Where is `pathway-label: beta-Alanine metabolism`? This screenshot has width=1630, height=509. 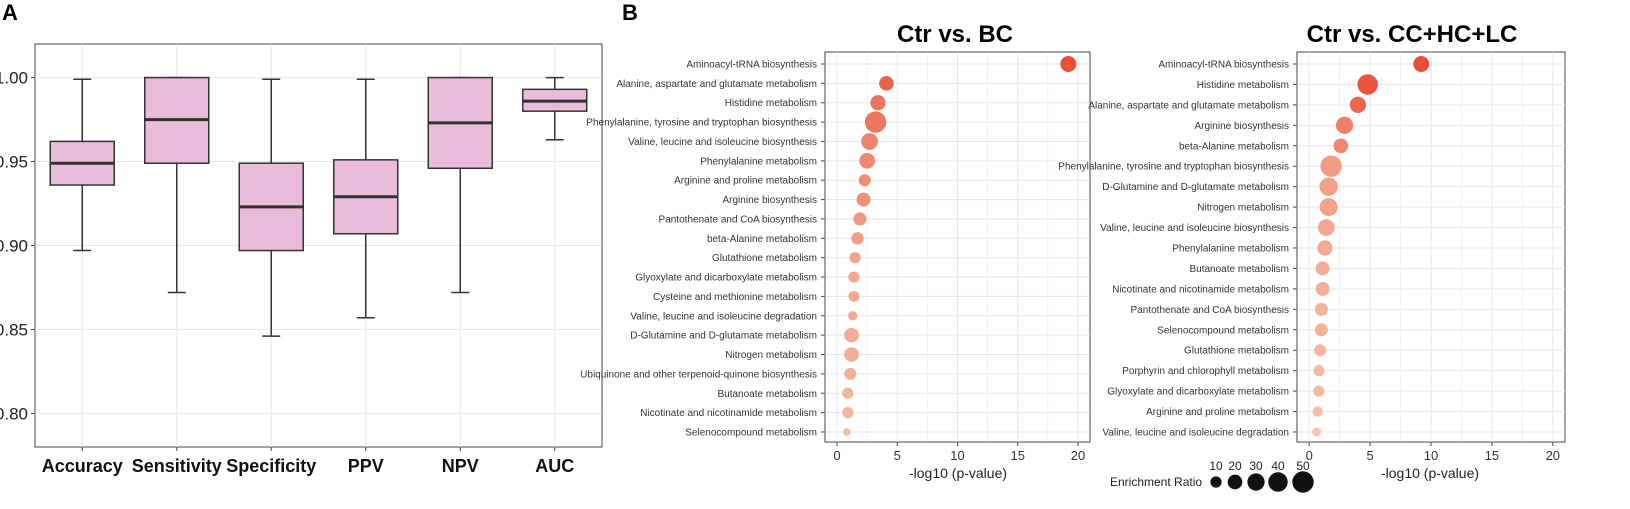
pathway-label: beta-Alanine metabolism is located at coordinates (762, 239).